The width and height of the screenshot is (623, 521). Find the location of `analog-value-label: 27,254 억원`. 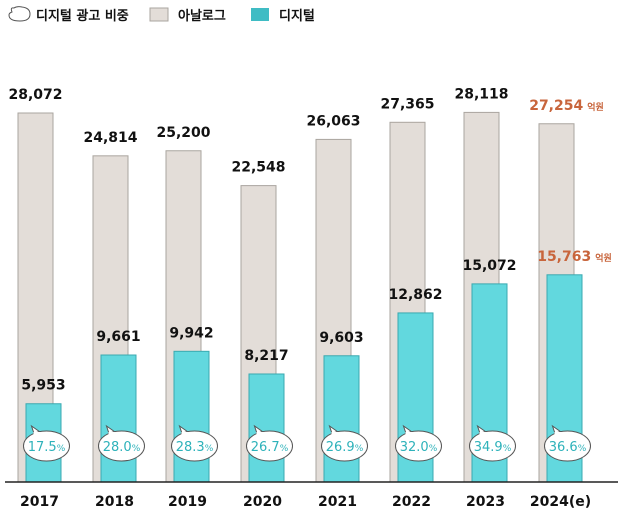

analog-value-label: 27,254 억원 is located at coordinates (566, 106).